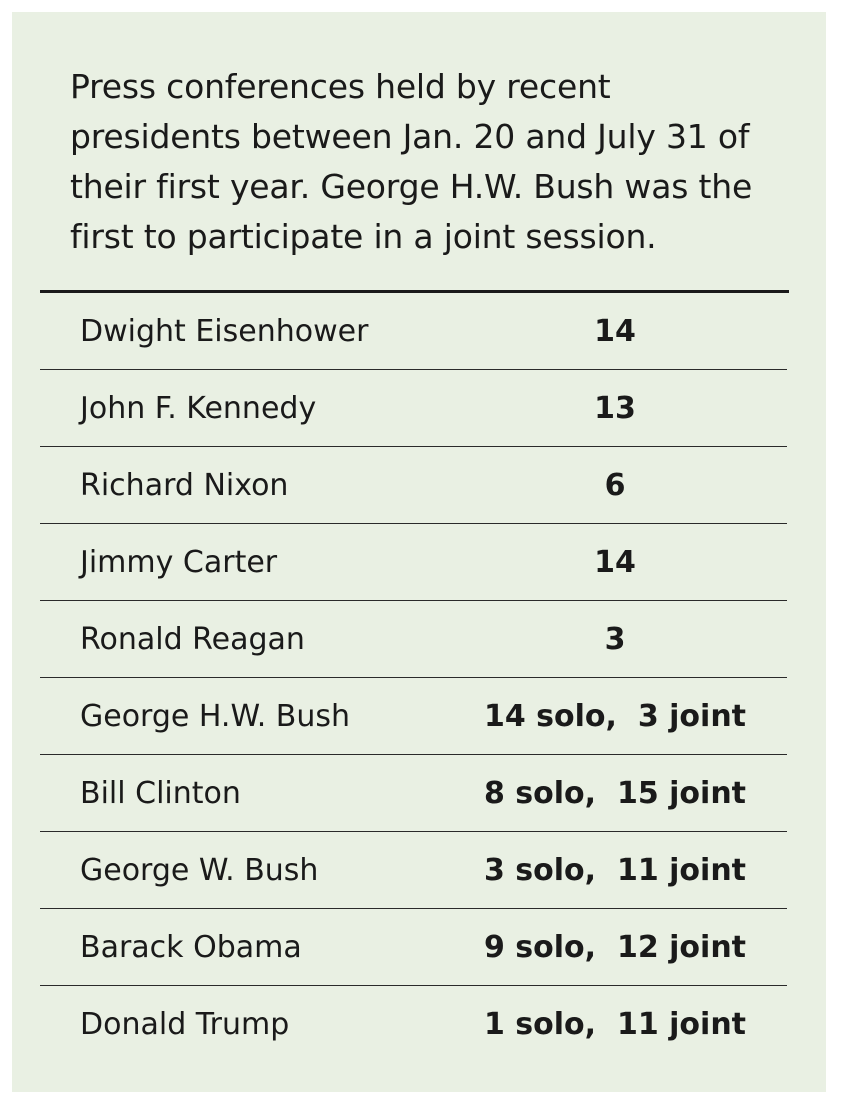 Image resolution: width=842 pixels, height=1106 pixels. I want to click on president-name: John F. Kennedy, so click(198, 408).